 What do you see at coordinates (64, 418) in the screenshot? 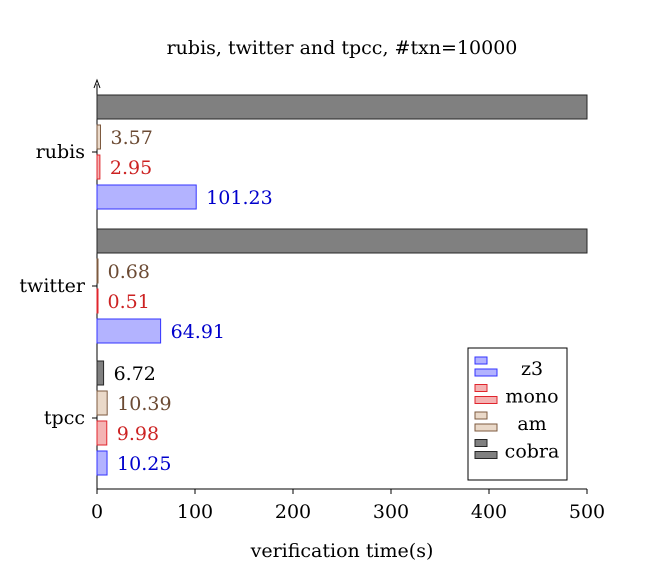
I see `y-tick-label-tpcc: tpcc` at bounding box center [64, 418].